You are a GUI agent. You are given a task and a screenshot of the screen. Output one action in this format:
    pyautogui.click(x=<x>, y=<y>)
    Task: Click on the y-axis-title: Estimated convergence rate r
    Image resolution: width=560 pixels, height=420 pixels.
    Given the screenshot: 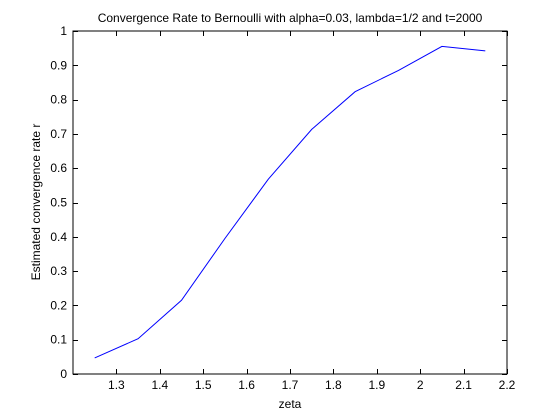 What is the action you would take?
    pyautogui.click(x=36, y=202)
    